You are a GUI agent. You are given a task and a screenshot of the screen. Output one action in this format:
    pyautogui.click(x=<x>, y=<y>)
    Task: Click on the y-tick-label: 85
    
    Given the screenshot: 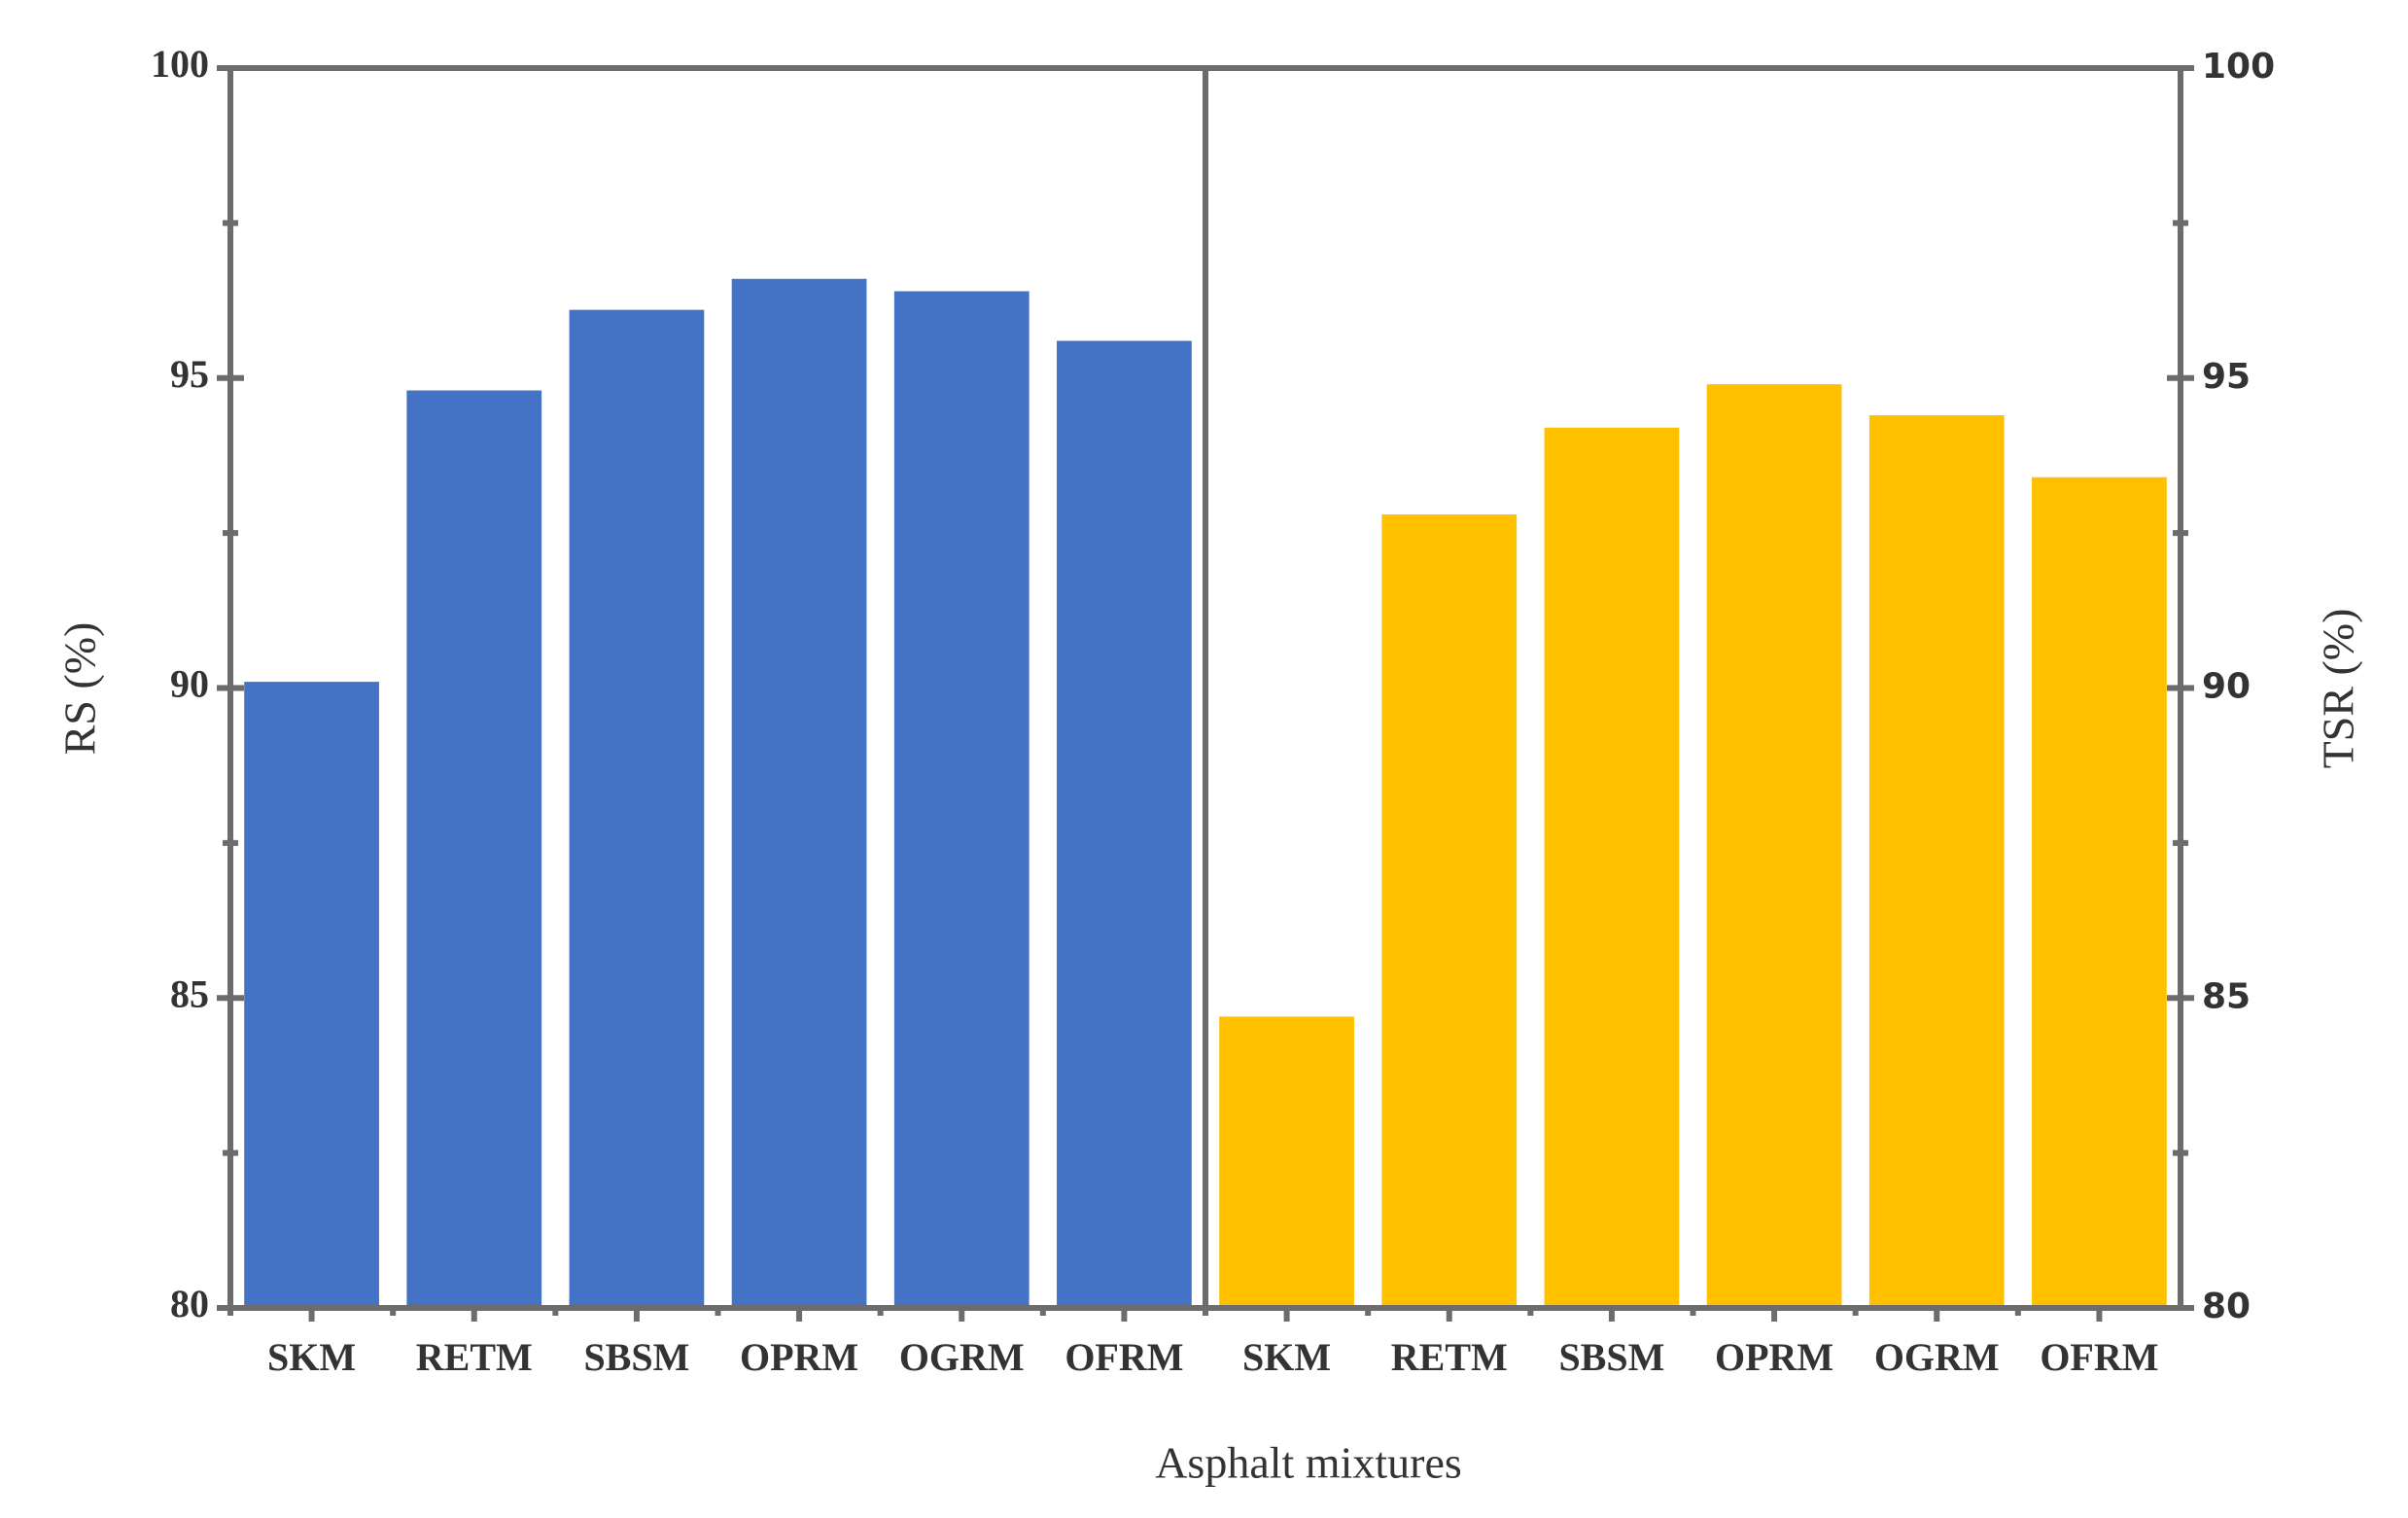 What is the action you would take?
    pyautogui.click(x=189, y=993)
    